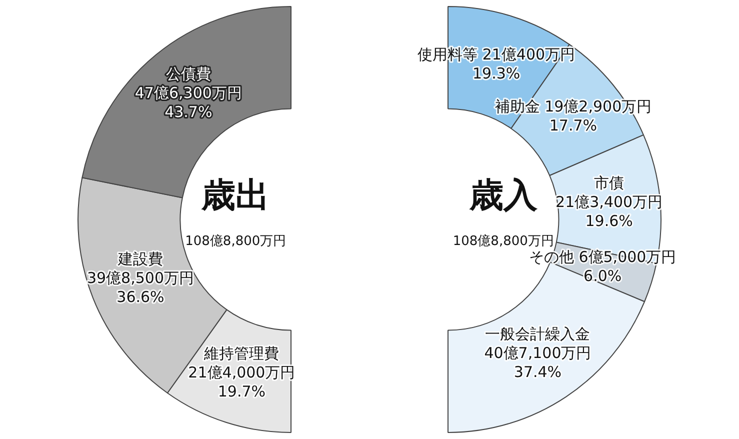  I want to click on data-label: 19.3%, so click(496, 73).